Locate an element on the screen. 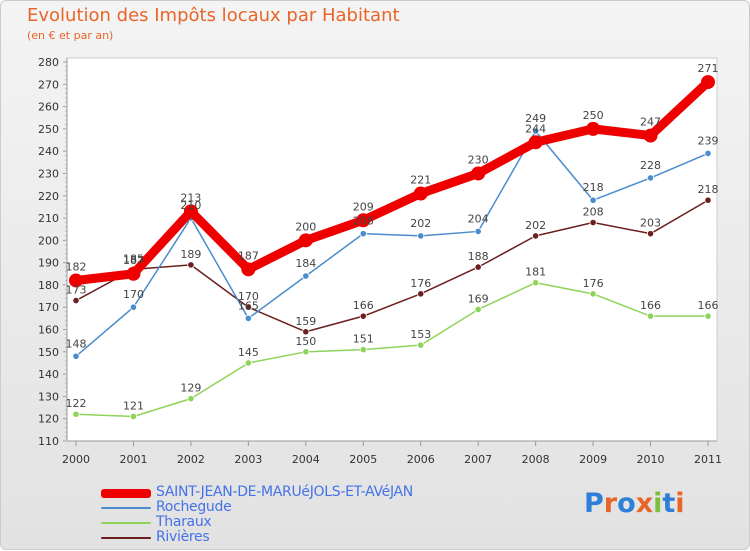 The image size is (750, 551). data-label: 221 is located at coordinates (420, 180).